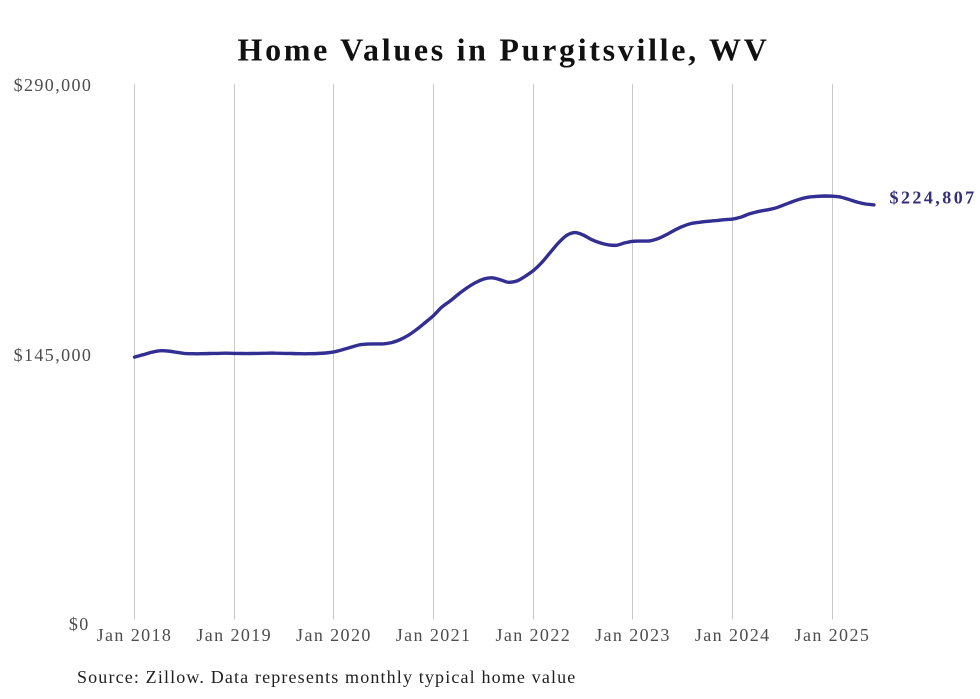 This screenshot has height=699, width=980. I want to click on svg-text: Jan 2023, so click(633, 635).